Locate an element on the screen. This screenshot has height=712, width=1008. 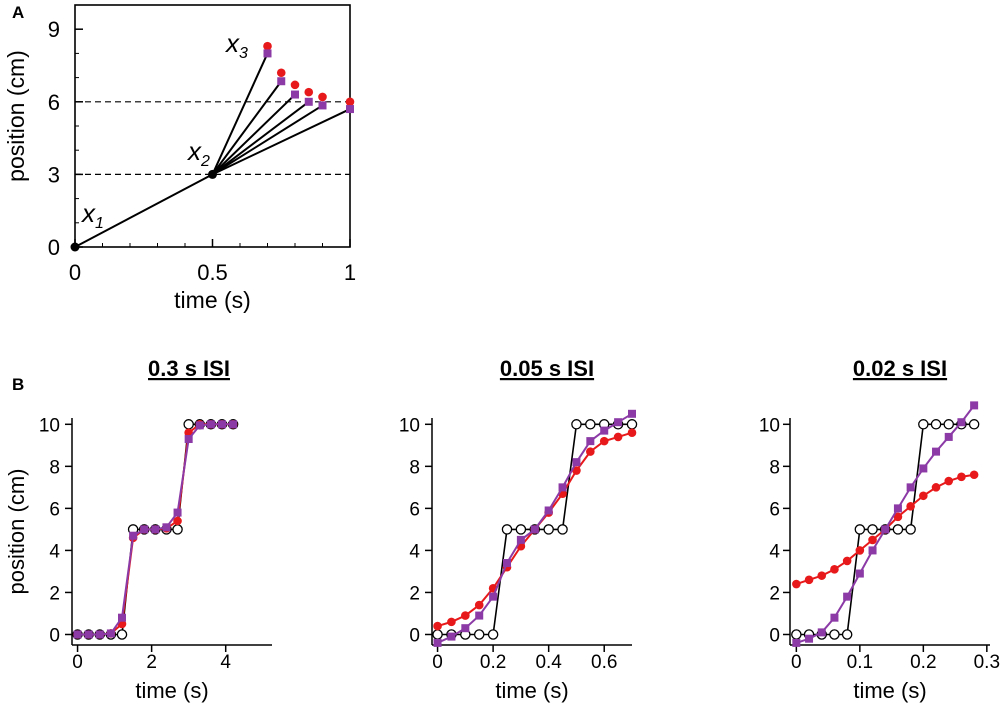
y-tick-label: 9 is located at coordinates (54, 29).